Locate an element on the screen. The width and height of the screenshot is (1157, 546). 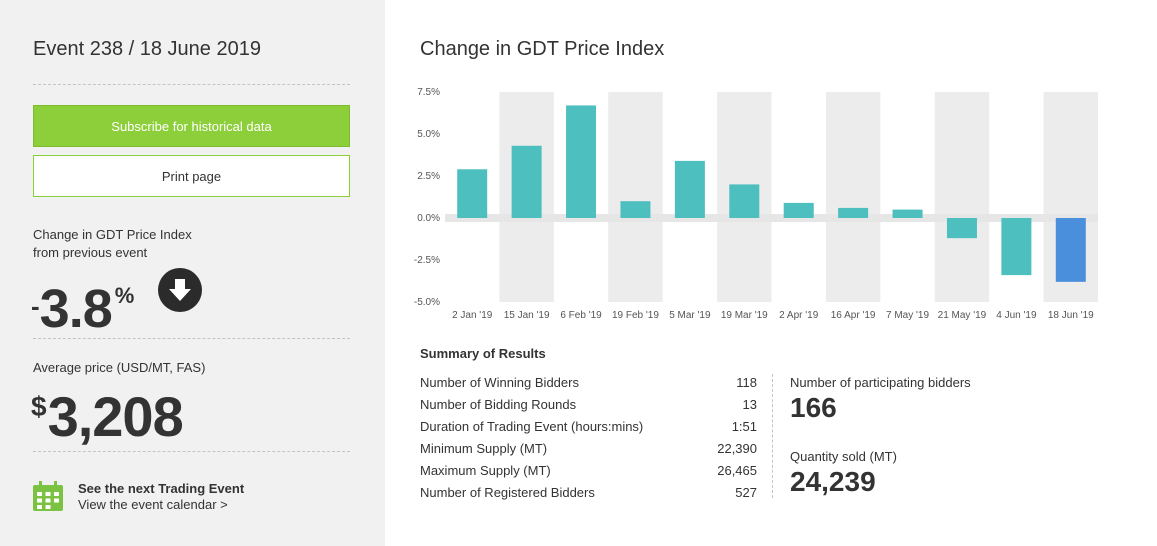
x-tick-label: 15 Jan '19 is located at coordinates (527, 315).